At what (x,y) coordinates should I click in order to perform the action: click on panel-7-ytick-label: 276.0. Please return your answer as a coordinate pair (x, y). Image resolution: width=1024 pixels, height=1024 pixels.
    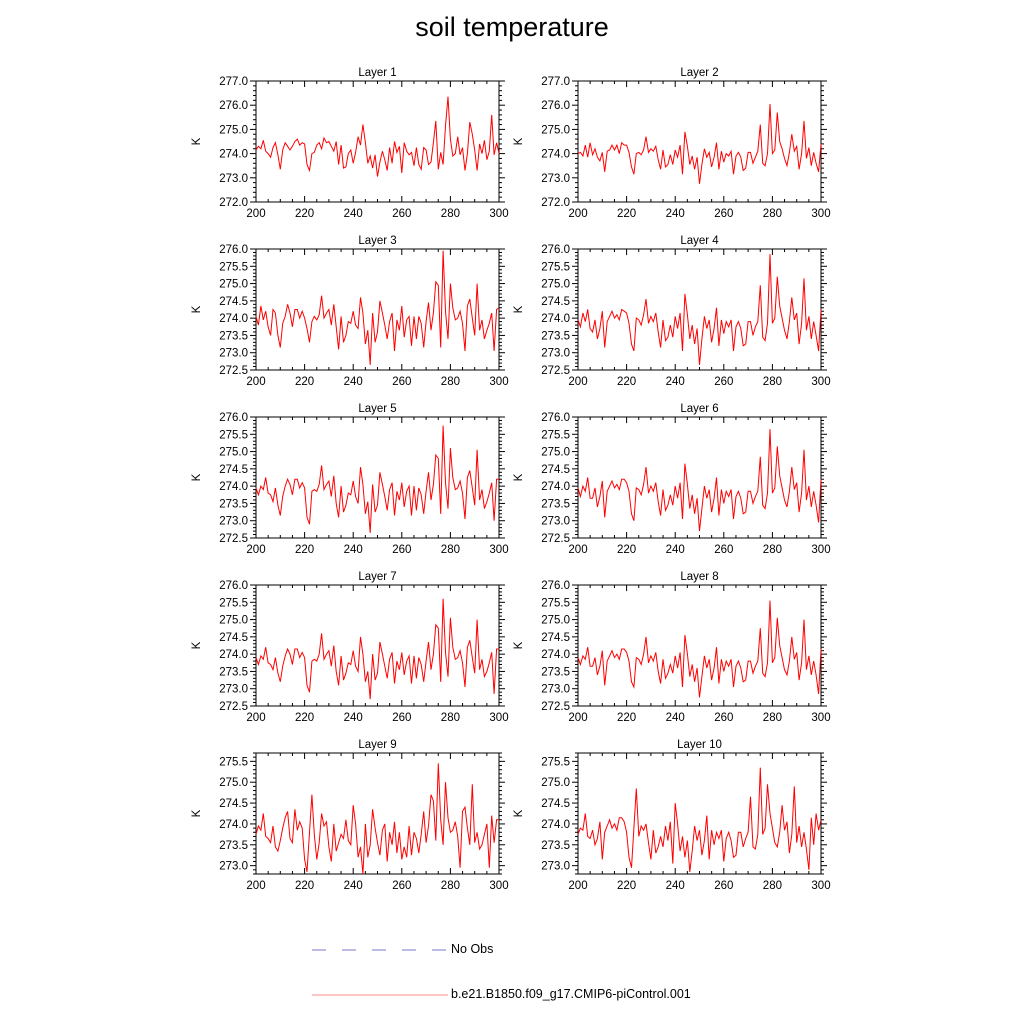
    Looking at the image, I should click on (233, 586).